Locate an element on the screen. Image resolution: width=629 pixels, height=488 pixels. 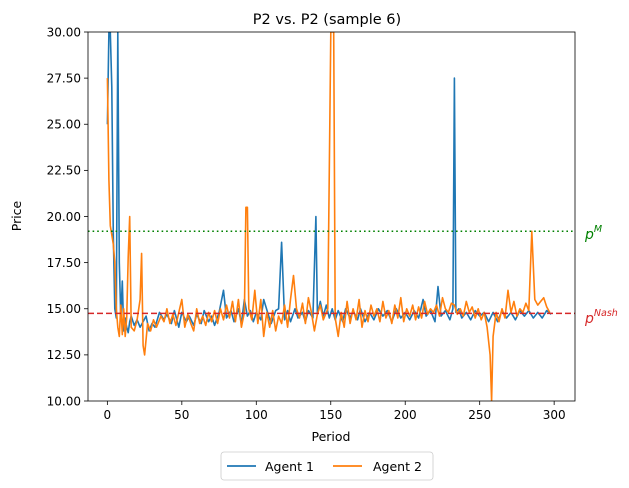
x-tick-label: 150 is located at coordinates (330, 415).